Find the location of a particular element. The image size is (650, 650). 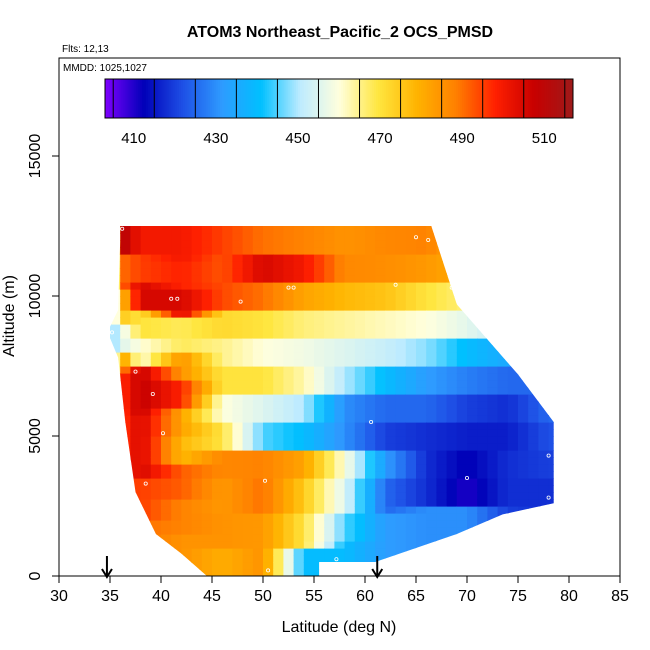

x-tick-label: 80 is located at coordinates (569, 596).